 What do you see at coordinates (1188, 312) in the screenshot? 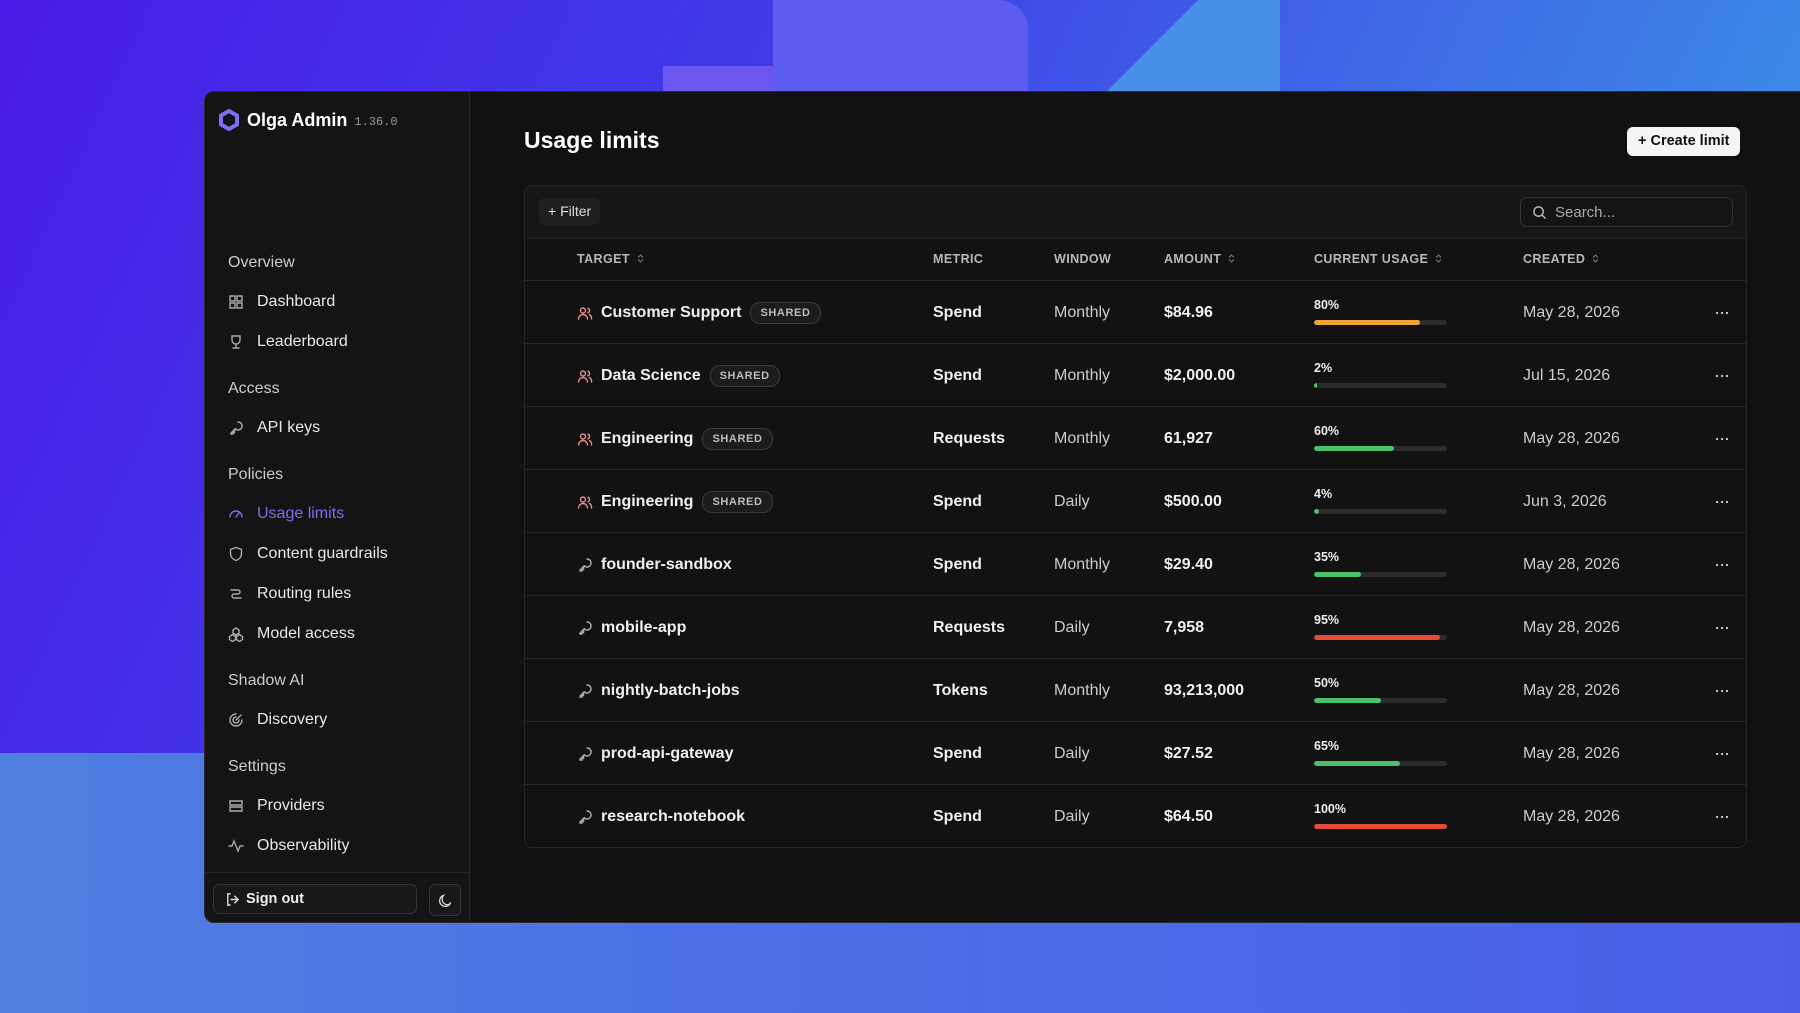
I see `amount-cell: $84.96` at bounding box center [1188, 312].